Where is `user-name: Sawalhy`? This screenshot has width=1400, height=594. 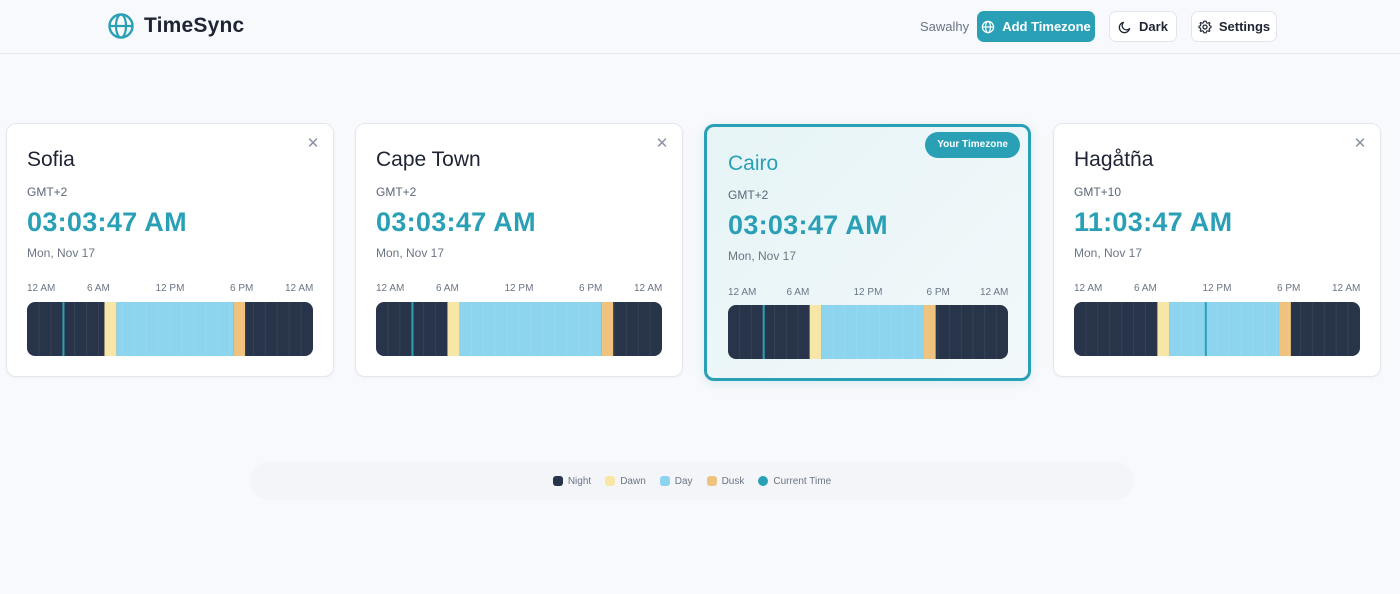 user-name: Sawalhy is located at coordinates (945, 26).